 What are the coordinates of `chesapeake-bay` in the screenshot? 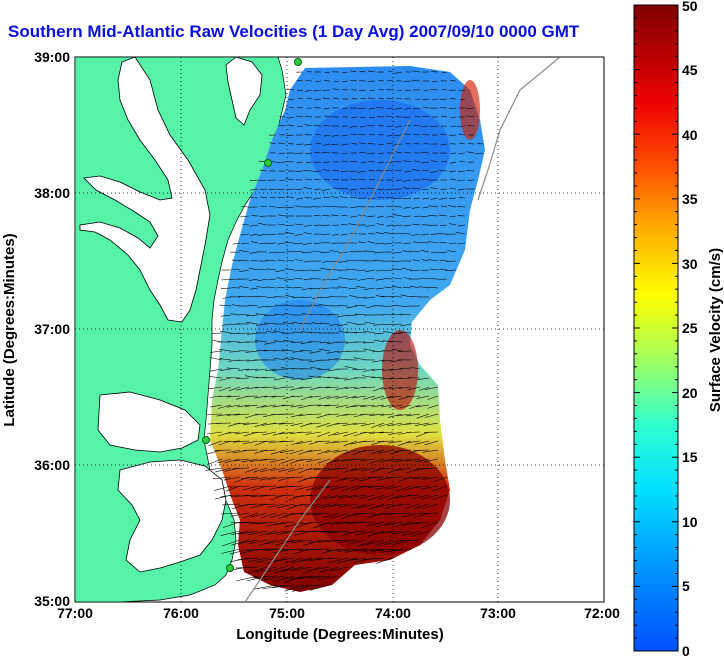 It's located at (145, 190).